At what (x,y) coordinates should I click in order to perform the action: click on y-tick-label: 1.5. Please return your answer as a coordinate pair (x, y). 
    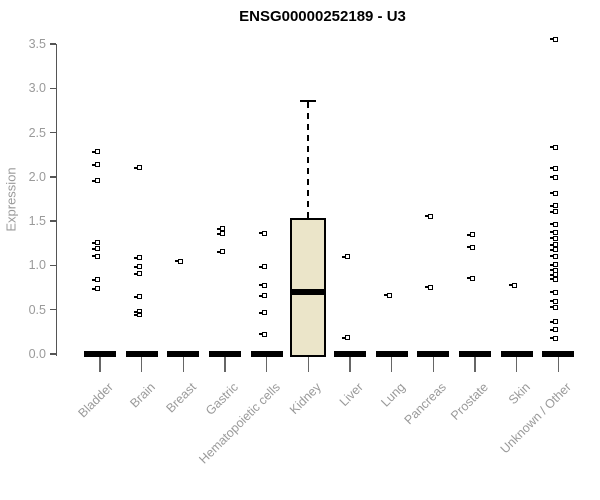
    Looking at the image, I should click on (37, 221).